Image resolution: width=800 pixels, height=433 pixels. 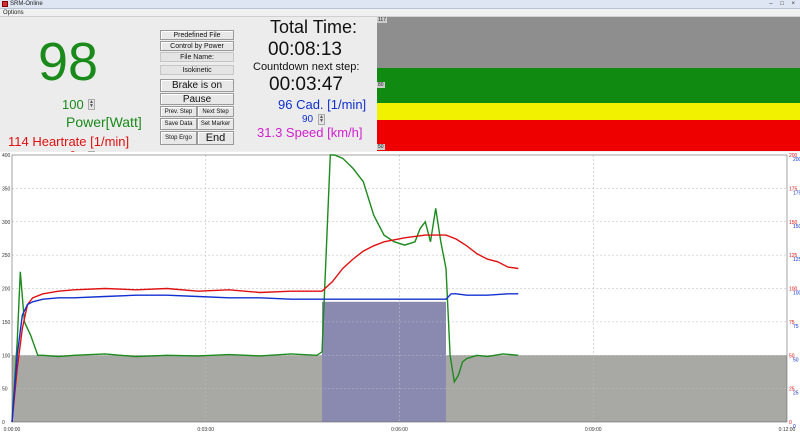 What do you see at coordinates (796, 227) in the screenshot?
I see `right-tick-label-blue: 150` at bounding box center [796, 227].